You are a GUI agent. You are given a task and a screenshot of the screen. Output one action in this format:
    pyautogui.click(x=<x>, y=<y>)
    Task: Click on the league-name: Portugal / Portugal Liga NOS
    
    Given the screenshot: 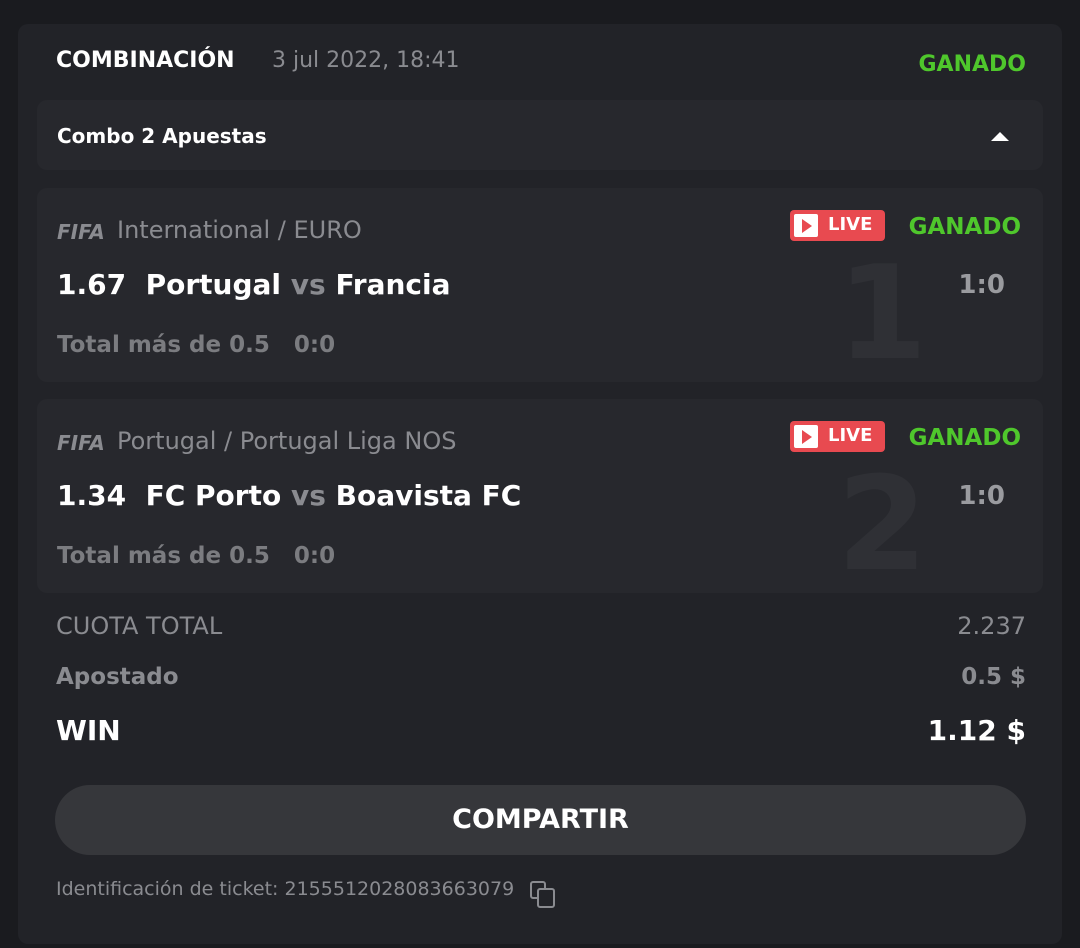 What is the action you would take?
    pyautogui.click(x=287, y=441)
    